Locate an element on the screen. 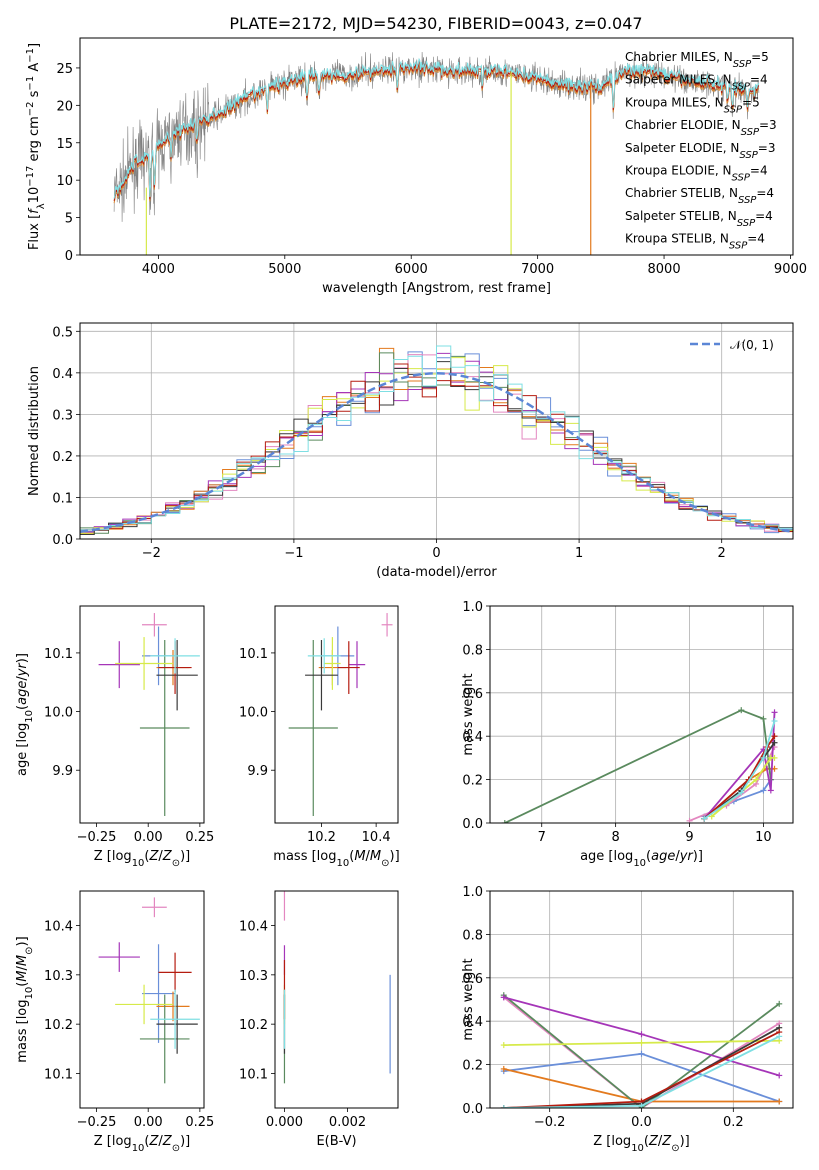 The height and width of the screenshot is (1170, 819). legend-label: Kroupa STELIB, NSSP=4 is located at coordinates (695, 242).